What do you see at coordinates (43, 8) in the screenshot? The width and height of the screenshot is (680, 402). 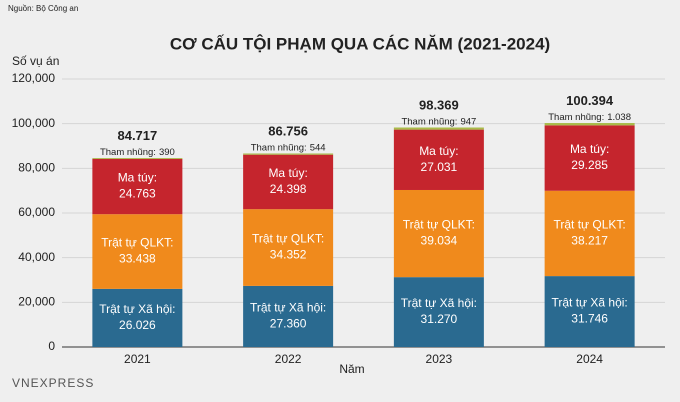 I see `source: Nguồn: Bộ Công an` at bounding box center [43, 8].